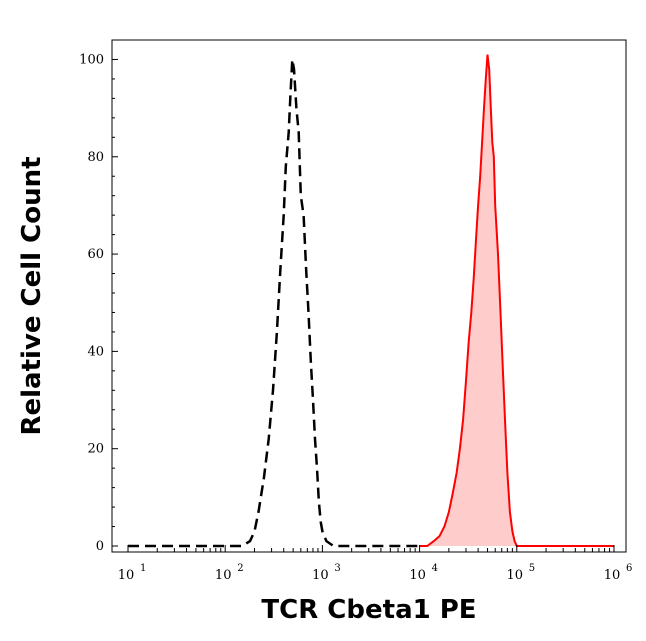 The height and width of the screenshot is (641, 646). What do you see at coordinates (629, 568) in the screenshot?
I see `x-tick-exponent: 6` at bounding box center [629, 568].